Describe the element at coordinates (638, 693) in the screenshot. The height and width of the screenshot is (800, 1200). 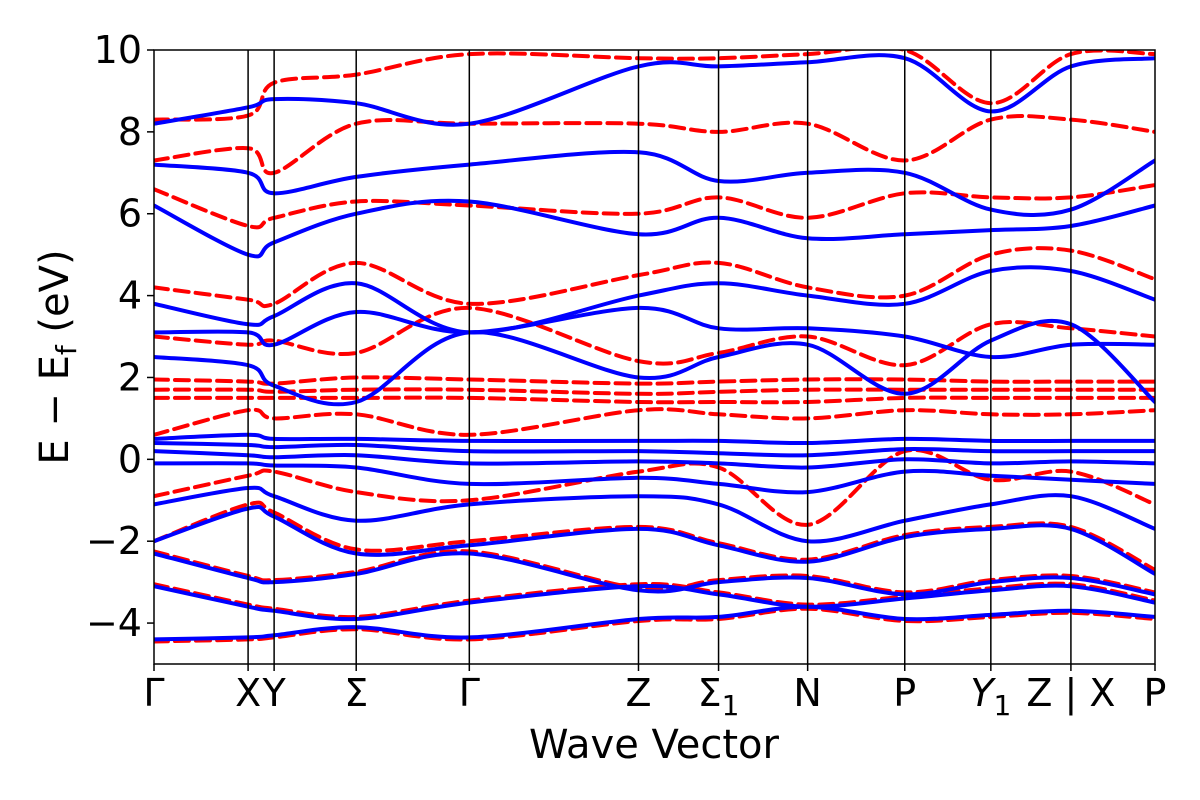
I see `x-tick-label-5: Z` at that location.